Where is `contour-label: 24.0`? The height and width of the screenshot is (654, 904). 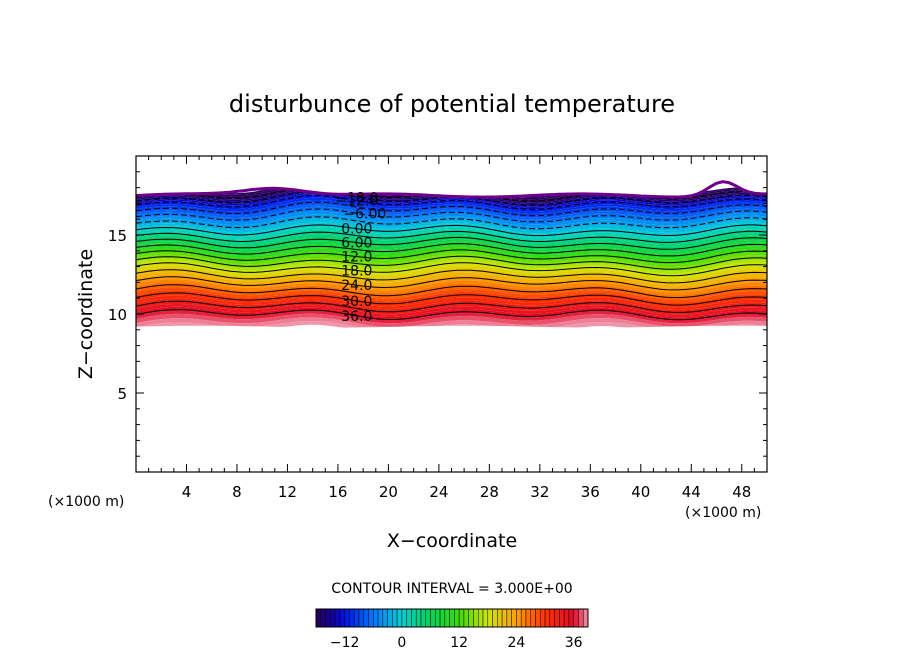
contour-label: 24.0 is located at coordinates (356, 286).